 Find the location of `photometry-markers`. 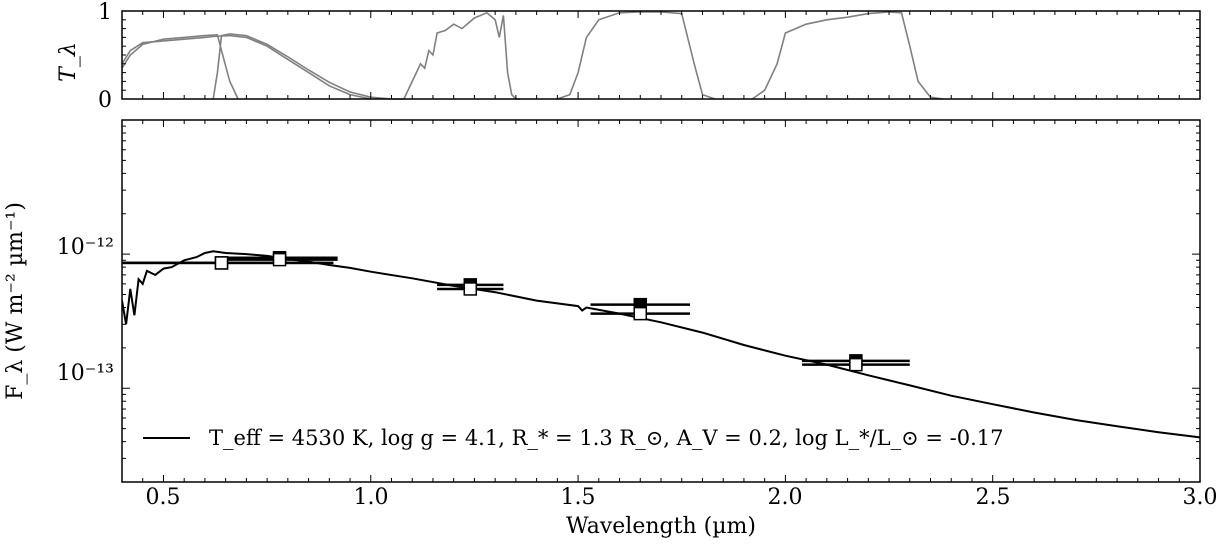

photometry-markers is located at coordinates (538, 311).